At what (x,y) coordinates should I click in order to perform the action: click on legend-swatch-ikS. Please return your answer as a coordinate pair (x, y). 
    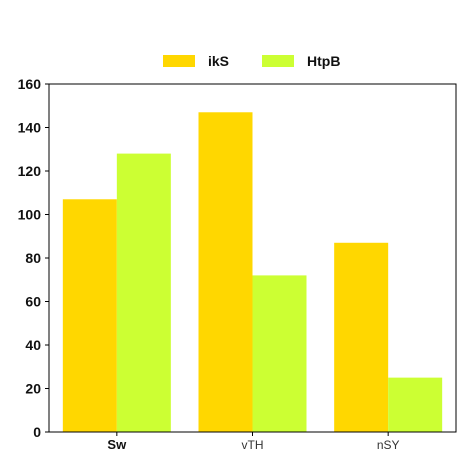
    Looking at the image, I should click on (179, 61).